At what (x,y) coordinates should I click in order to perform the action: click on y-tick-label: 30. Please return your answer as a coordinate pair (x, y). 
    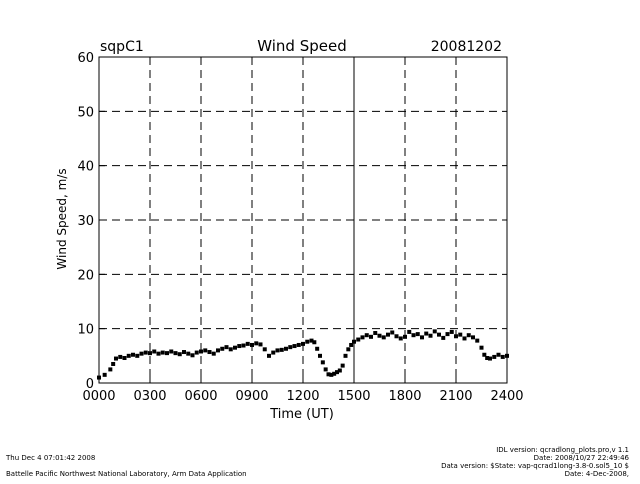
    Looking at the image, I should click on (85, 221).